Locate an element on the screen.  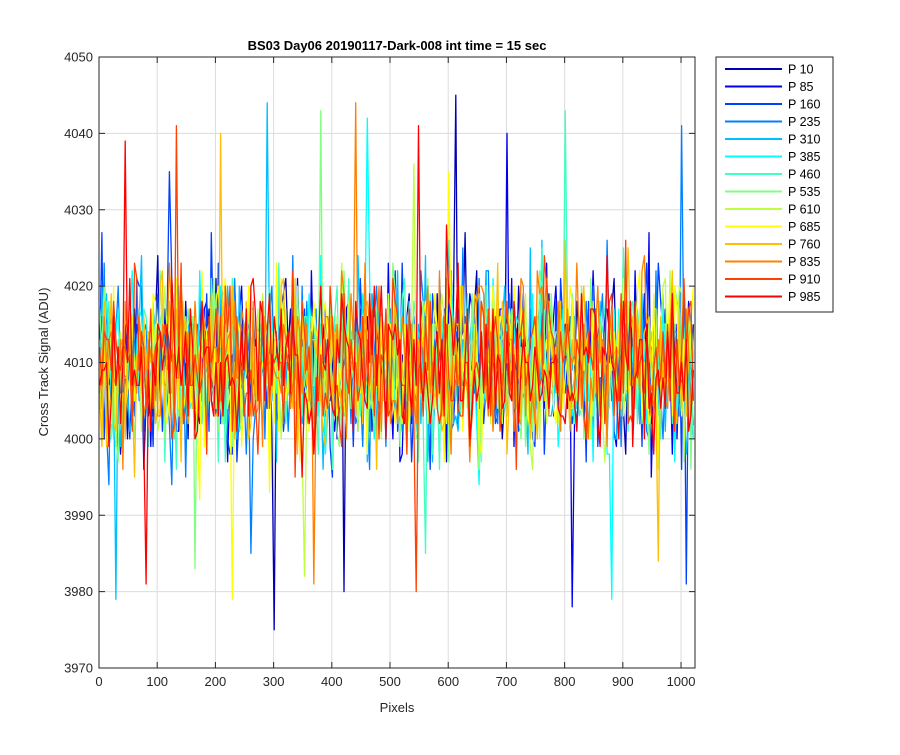
x-tick-label: 800 is located at coordinates (565, 681).